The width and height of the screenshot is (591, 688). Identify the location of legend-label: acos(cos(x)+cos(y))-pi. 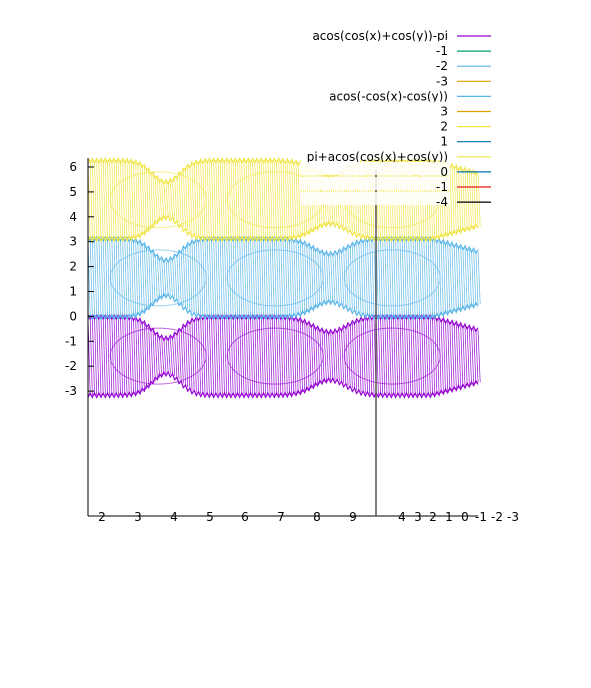
(380, 36).